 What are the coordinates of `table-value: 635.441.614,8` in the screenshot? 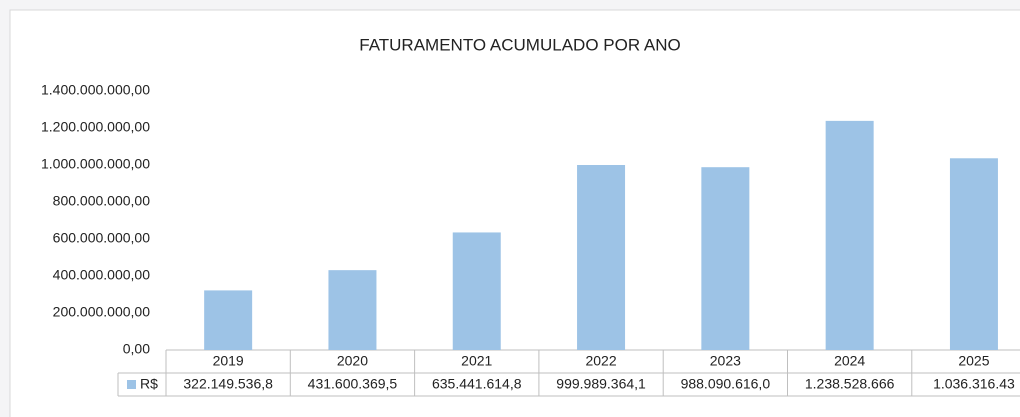 It's located at (477, 384).